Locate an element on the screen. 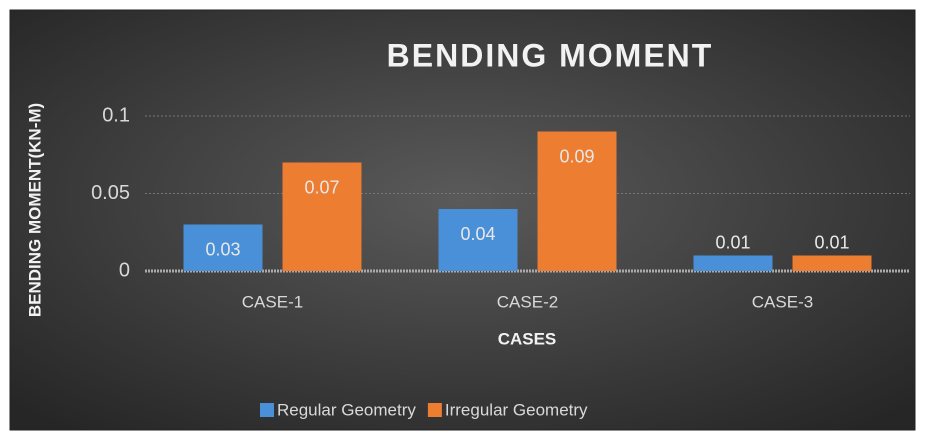  data-label: 0.03 is located at coordinates (222, 249).